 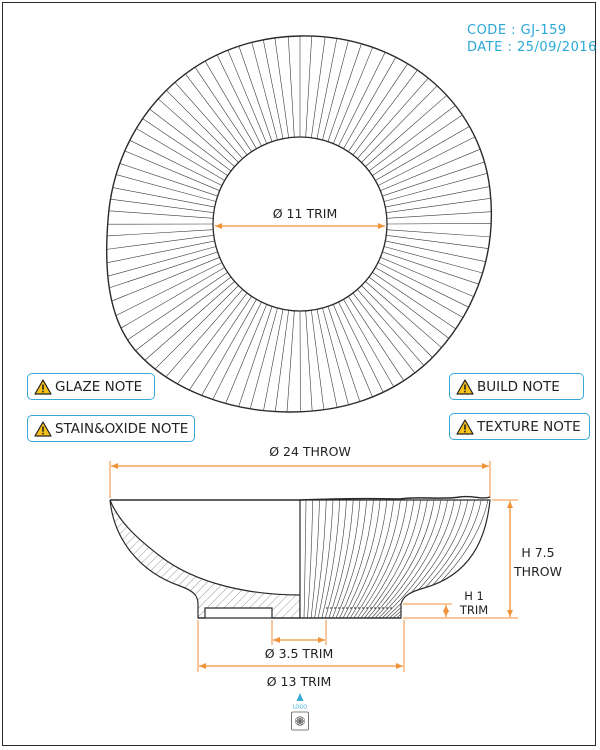 I want to click on bowl-exterior-profile, so click(x=395, y=559).